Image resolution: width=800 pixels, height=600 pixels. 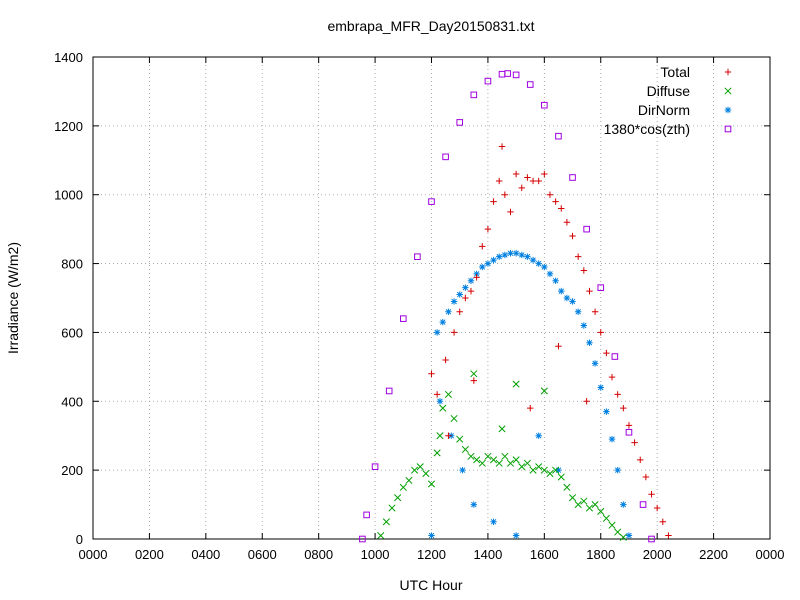 What do you see at coordinates (657, 554) in the screenshot?
I see `x-tick-label: 2000` at bounding box center [657, 554].